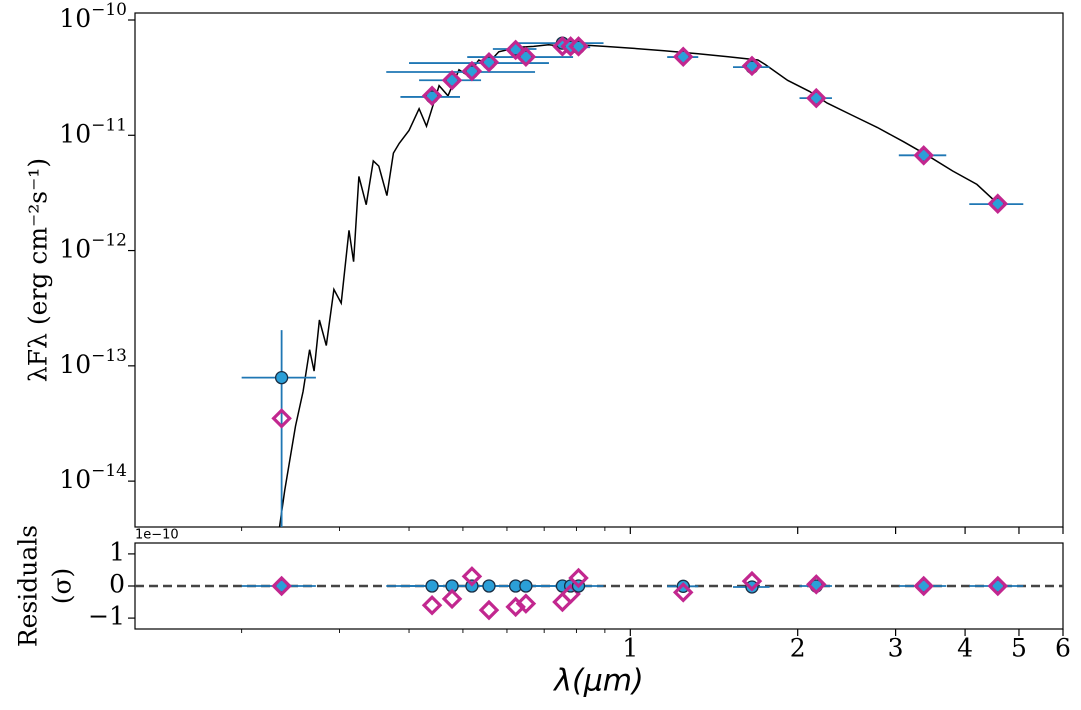  Describe the element at coordinates (630, 648) in the screenshot. I see `x-tick-label: 1` at that location.